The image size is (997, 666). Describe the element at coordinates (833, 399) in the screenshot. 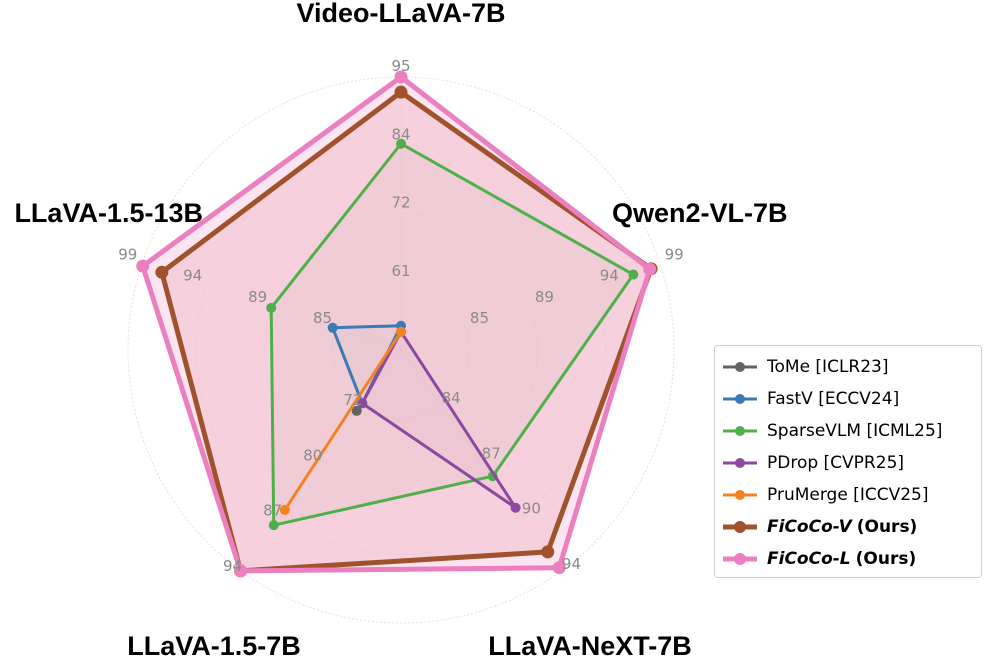

I see `legend-label: FastV [ECCV24]` at that location.